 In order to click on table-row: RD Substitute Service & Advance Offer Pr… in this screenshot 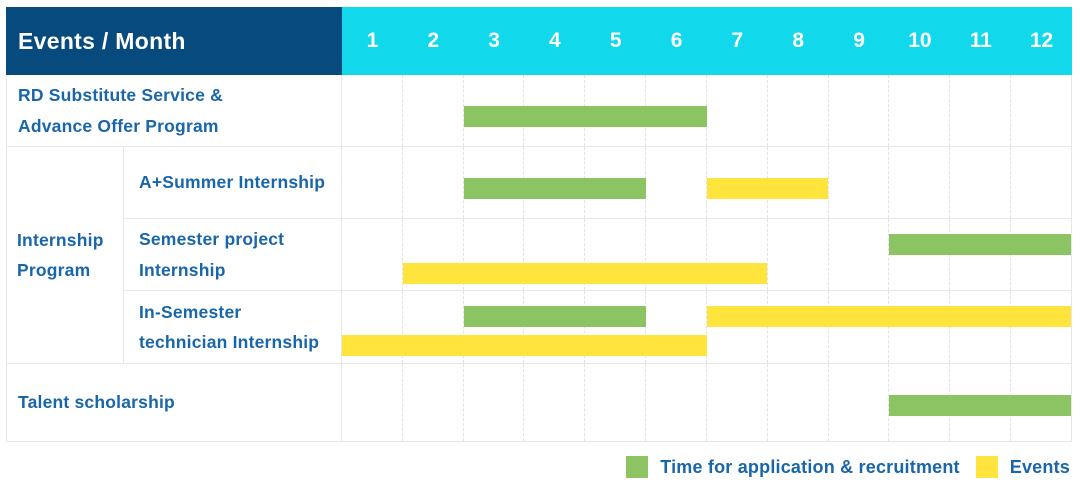, I will do `click(539, 111)`.